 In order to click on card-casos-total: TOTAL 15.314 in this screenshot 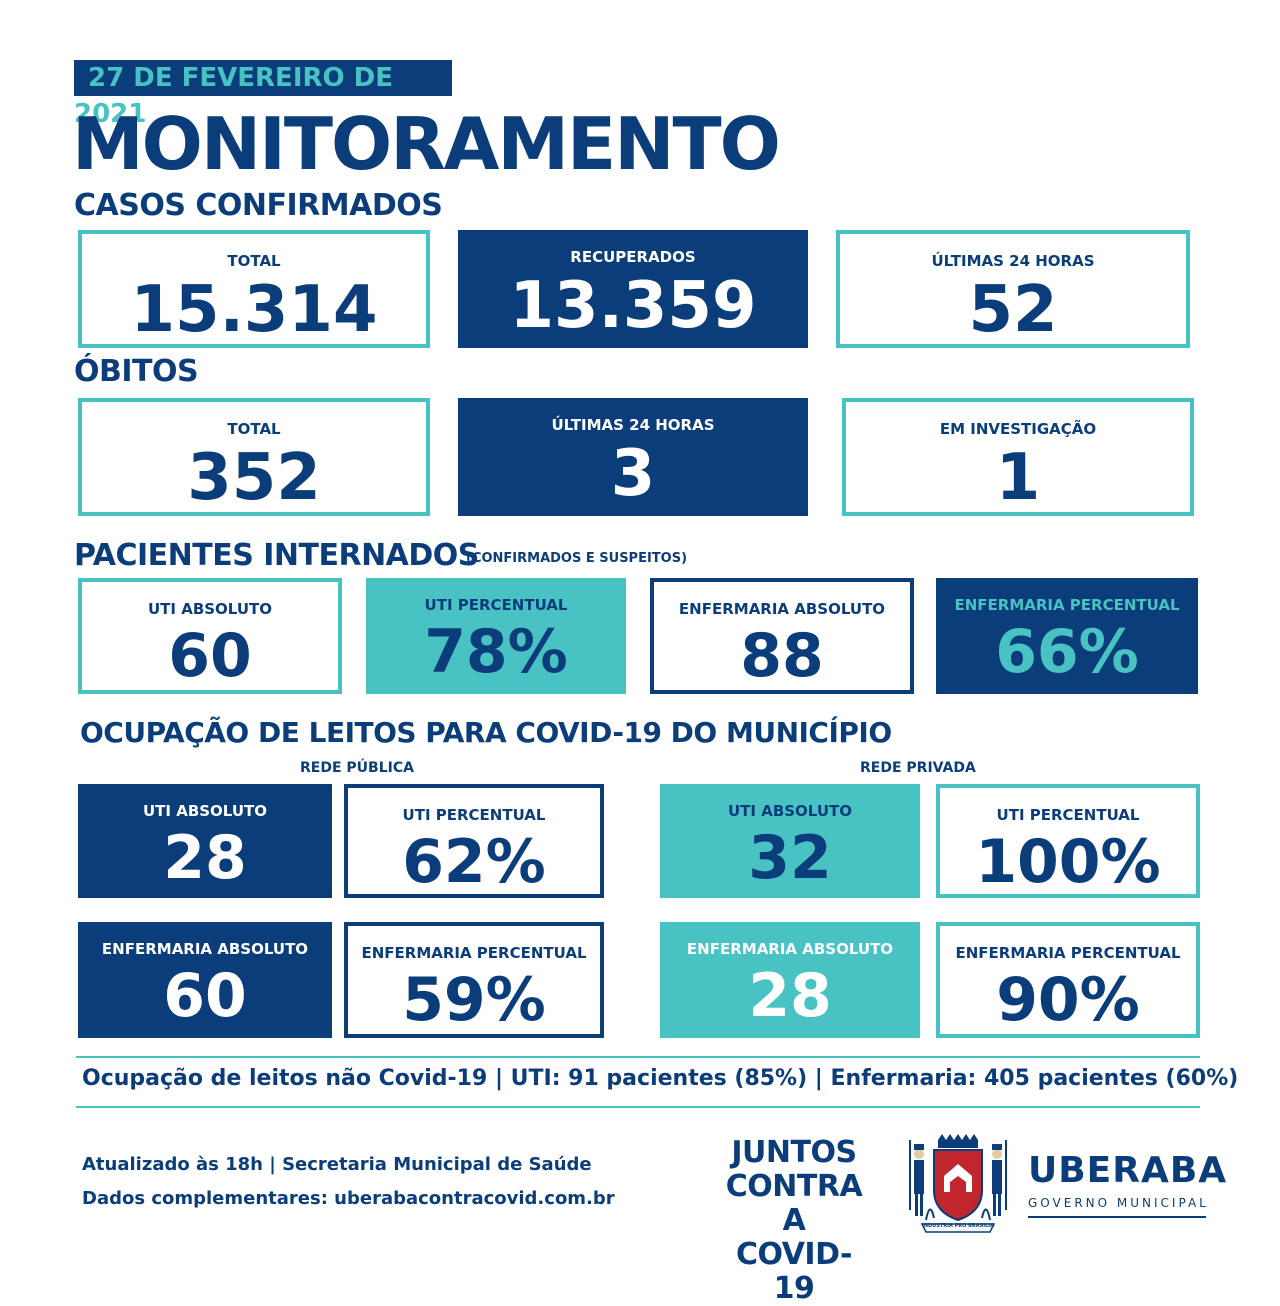, I will do `click(254, 289)`.